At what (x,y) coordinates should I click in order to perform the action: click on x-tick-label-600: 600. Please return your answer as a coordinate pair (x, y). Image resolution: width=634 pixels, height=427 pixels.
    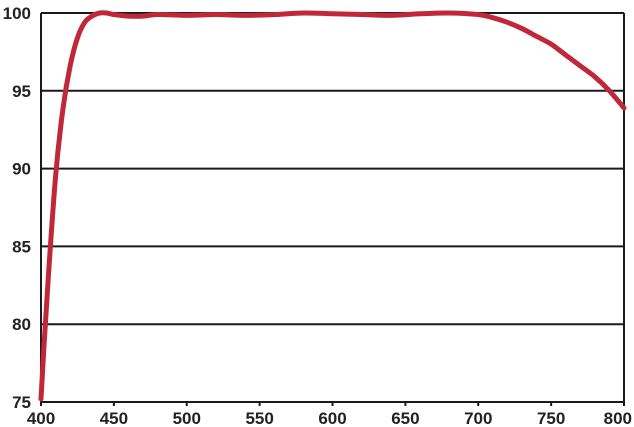
    Looking at the image, I should click on (332, 418).